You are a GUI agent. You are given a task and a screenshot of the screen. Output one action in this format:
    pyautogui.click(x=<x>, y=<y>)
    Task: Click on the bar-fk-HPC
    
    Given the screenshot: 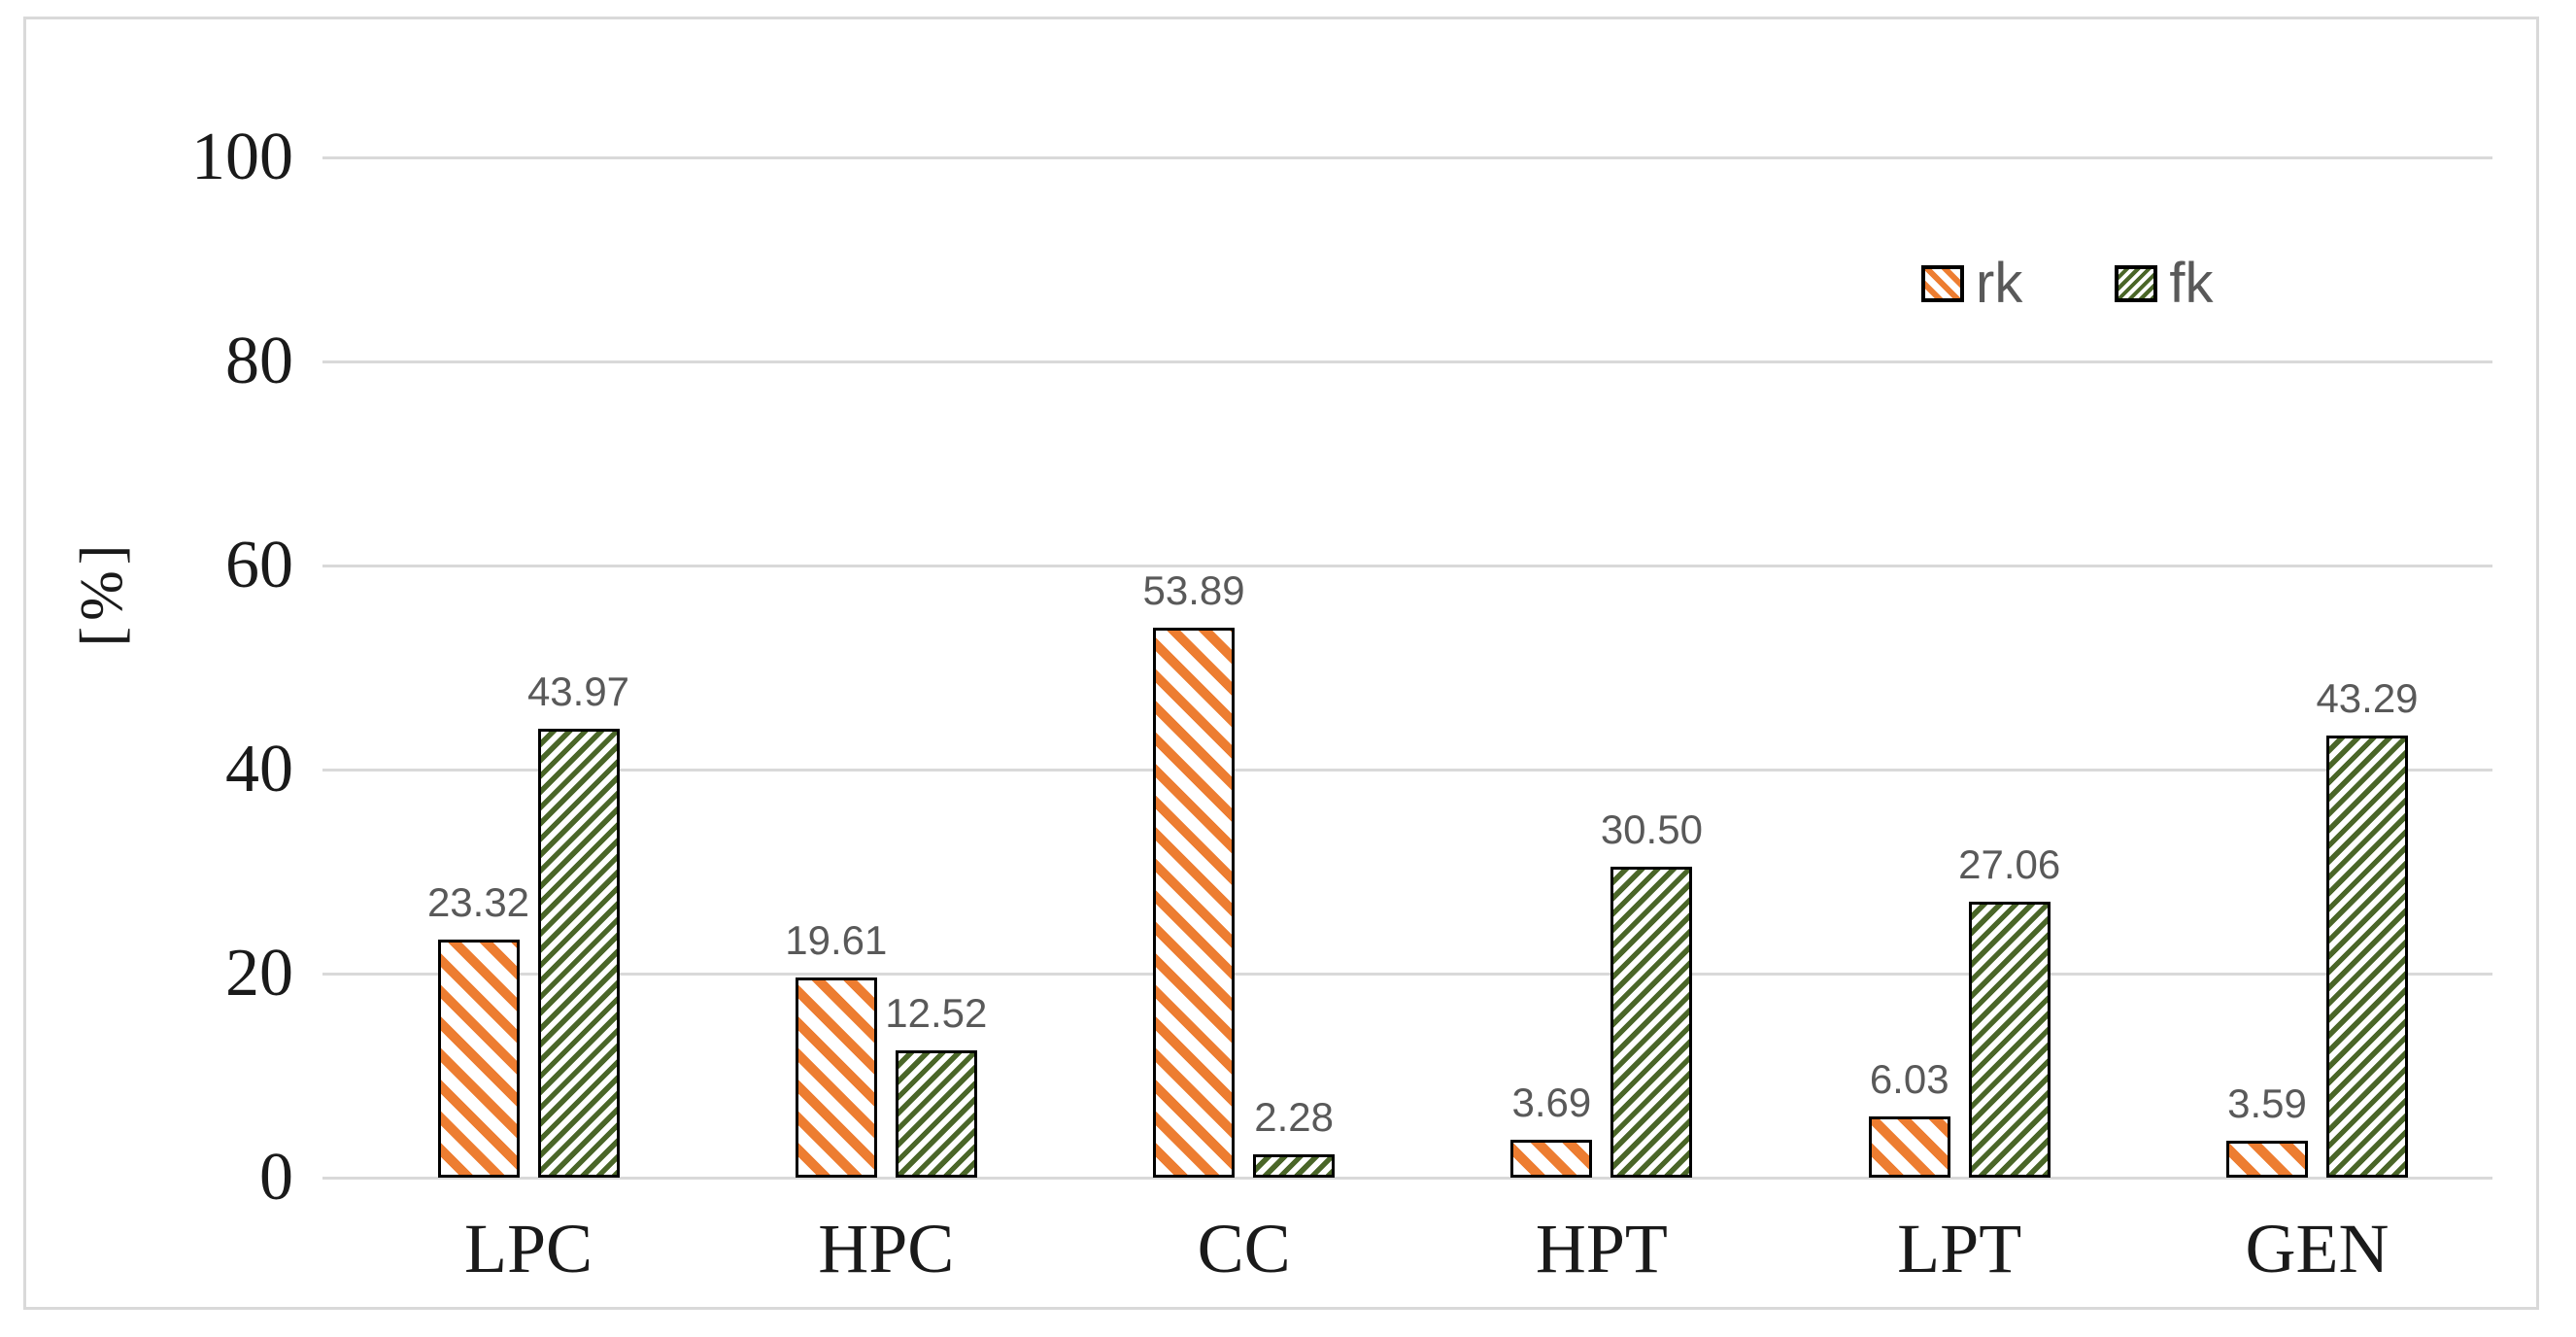 What is the action you would take?
    pyautogui.click(x=936, y=1113)
    